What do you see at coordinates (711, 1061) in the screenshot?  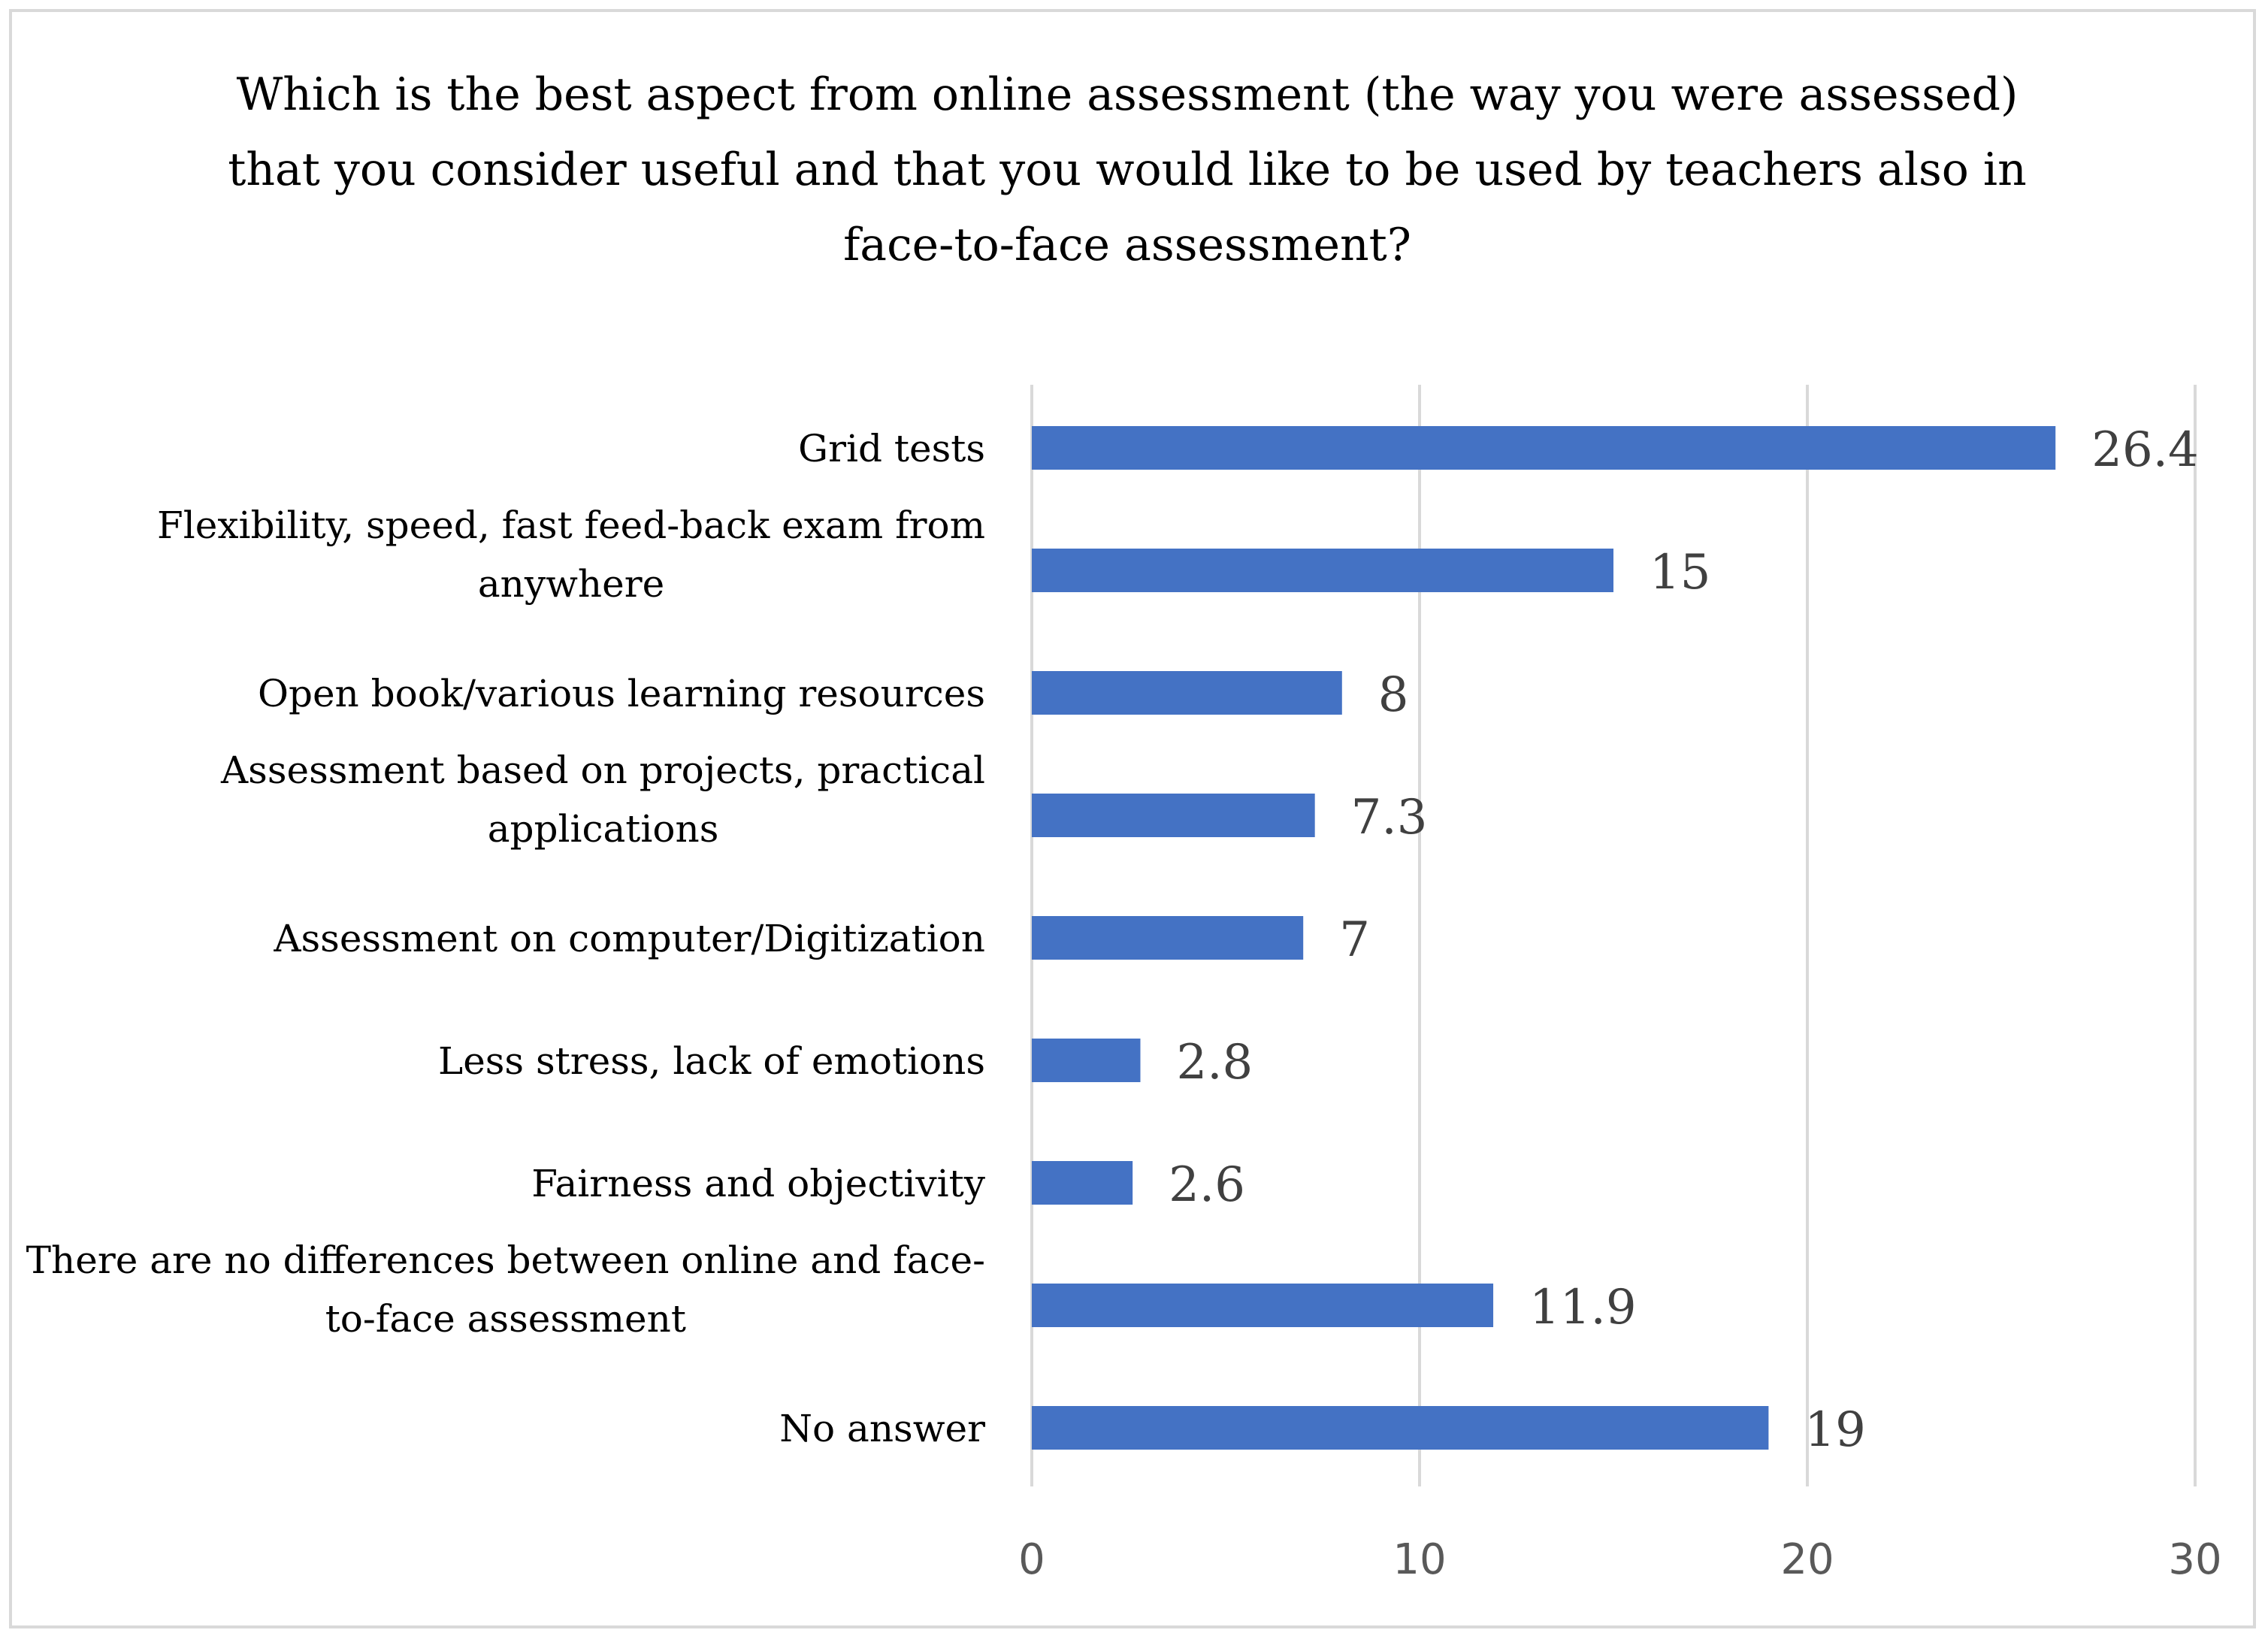 I see `category-label: Less stress, lack of emotions` at bounding box center [711, 1061].